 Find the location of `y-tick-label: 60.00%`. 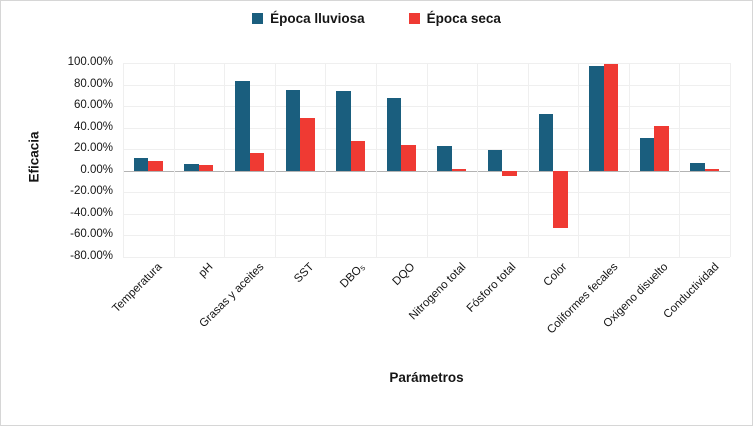

y-tick-label: 60.00% is located at coordinates (93, 105).